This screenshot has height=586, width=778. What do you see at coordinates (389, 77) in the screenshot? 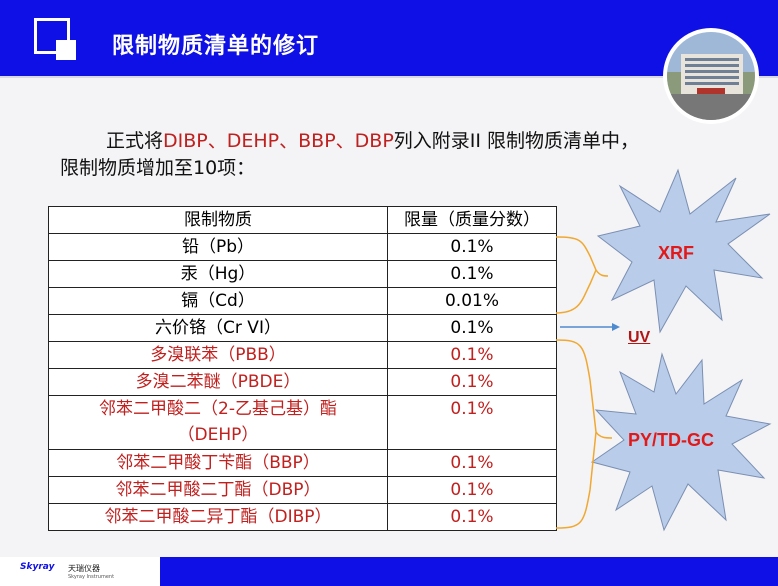
I see `header-divider` at bounding box center [389, 77].